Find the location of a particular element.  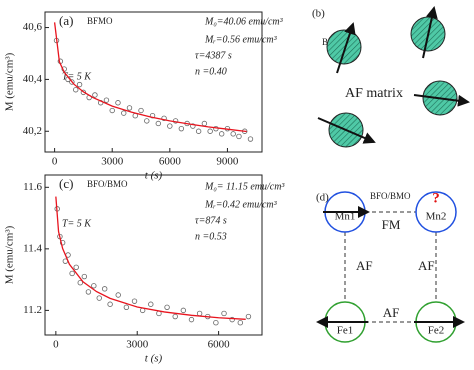

panel-label: (a) is located at coordinates (66, 20).